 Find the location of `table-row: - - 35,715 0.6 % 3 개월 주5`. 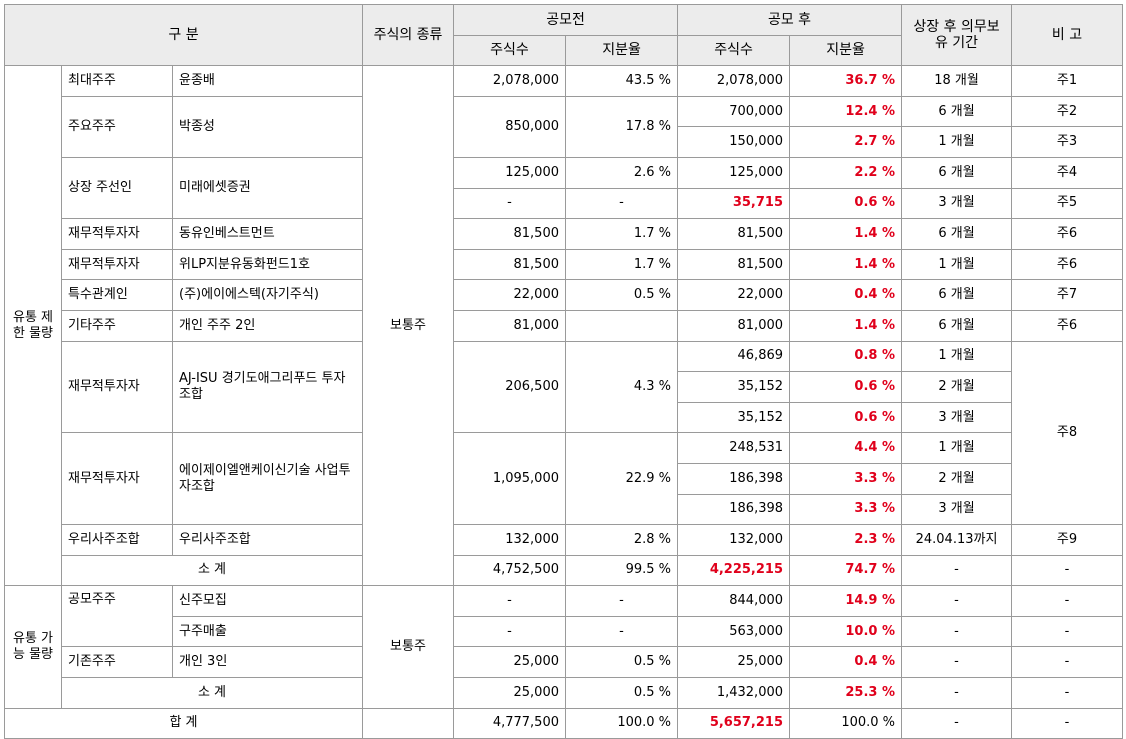

table-row: - - 35,715 0.6 % 3 개월 주5 is located at coordinates (564, 203).